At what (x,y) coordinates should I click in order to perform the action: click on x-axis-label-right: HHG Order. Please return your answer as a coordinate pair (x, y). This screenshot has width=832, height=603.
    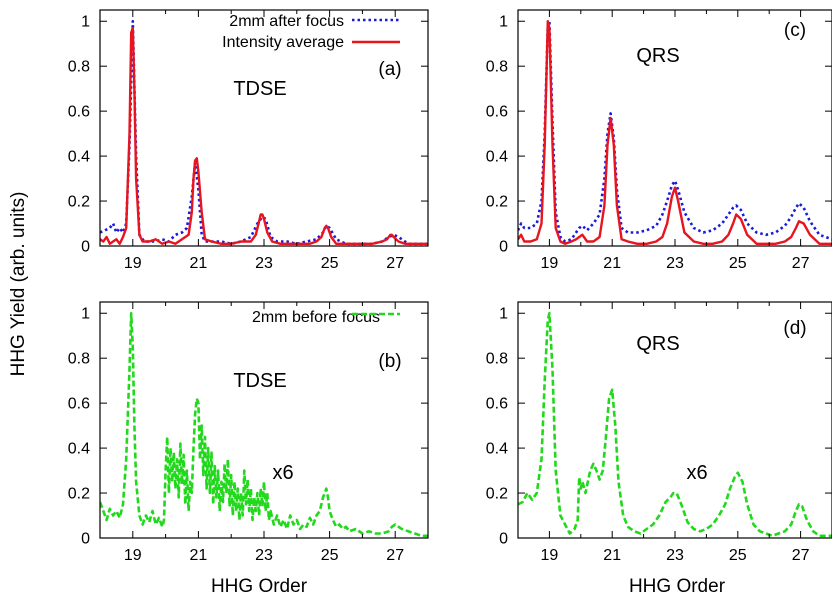
    Looking at the image, I should click on (677, 586).